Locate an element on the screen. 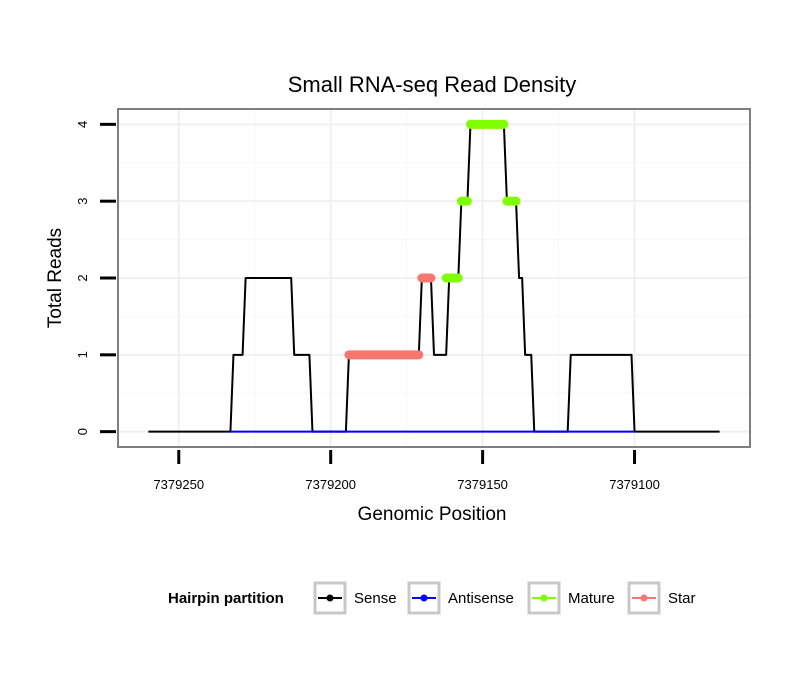 The height and width of the screenshot is (690, 810). y-tick-label: 4 is located at coordinates (82, 124).